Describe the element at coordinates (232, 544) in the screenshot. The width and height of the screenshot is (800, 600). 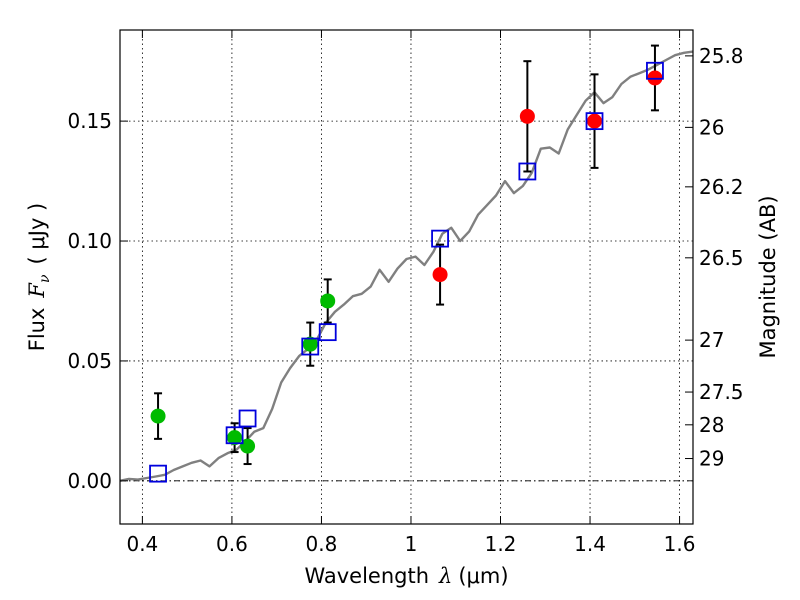
I see `x-tick-label: 0.6` at that location.